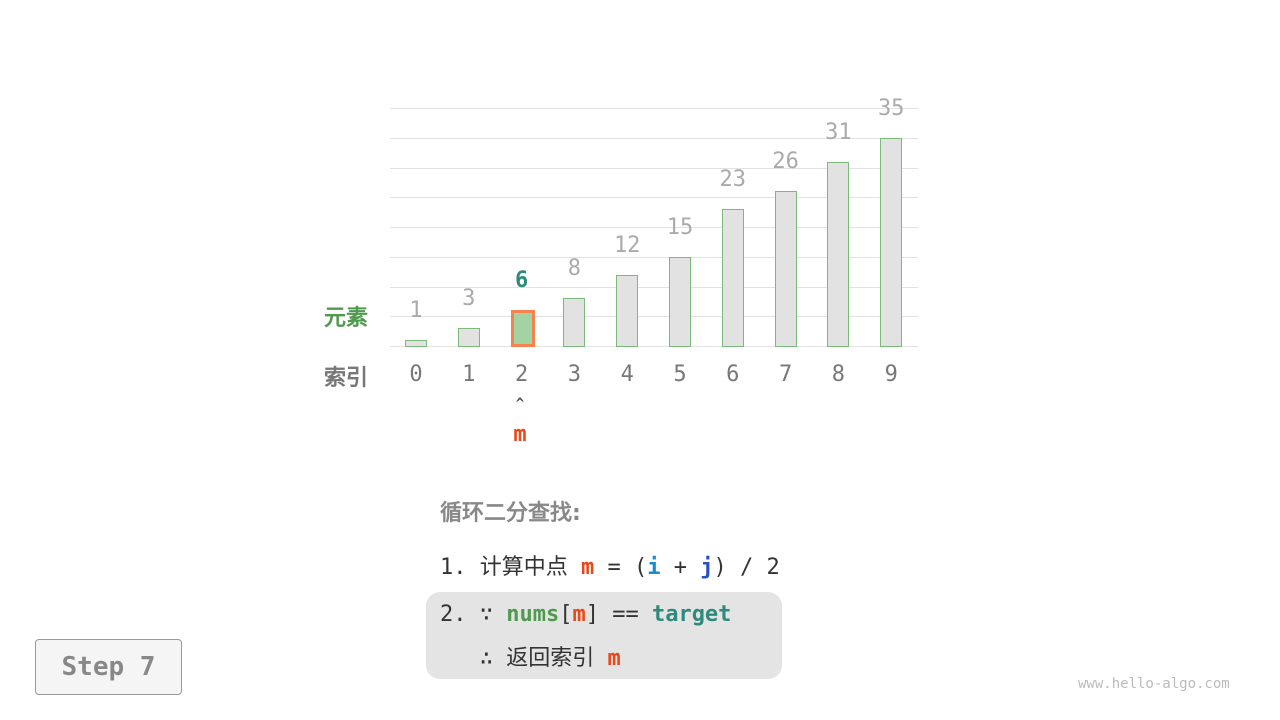 The width and height of the screenshot is (1280, 720). Describe the element at coordinates (346, 318) in the screenshot. I see `value-row-label: 元素` at that location.